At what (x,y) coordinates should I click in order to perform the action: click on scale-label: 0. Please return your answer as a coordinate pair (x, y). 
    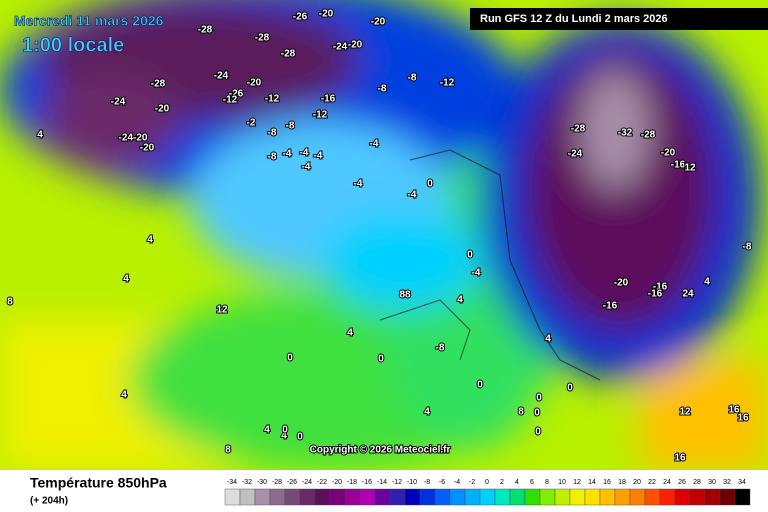
    Looking at the image, I should click on (487, 482).